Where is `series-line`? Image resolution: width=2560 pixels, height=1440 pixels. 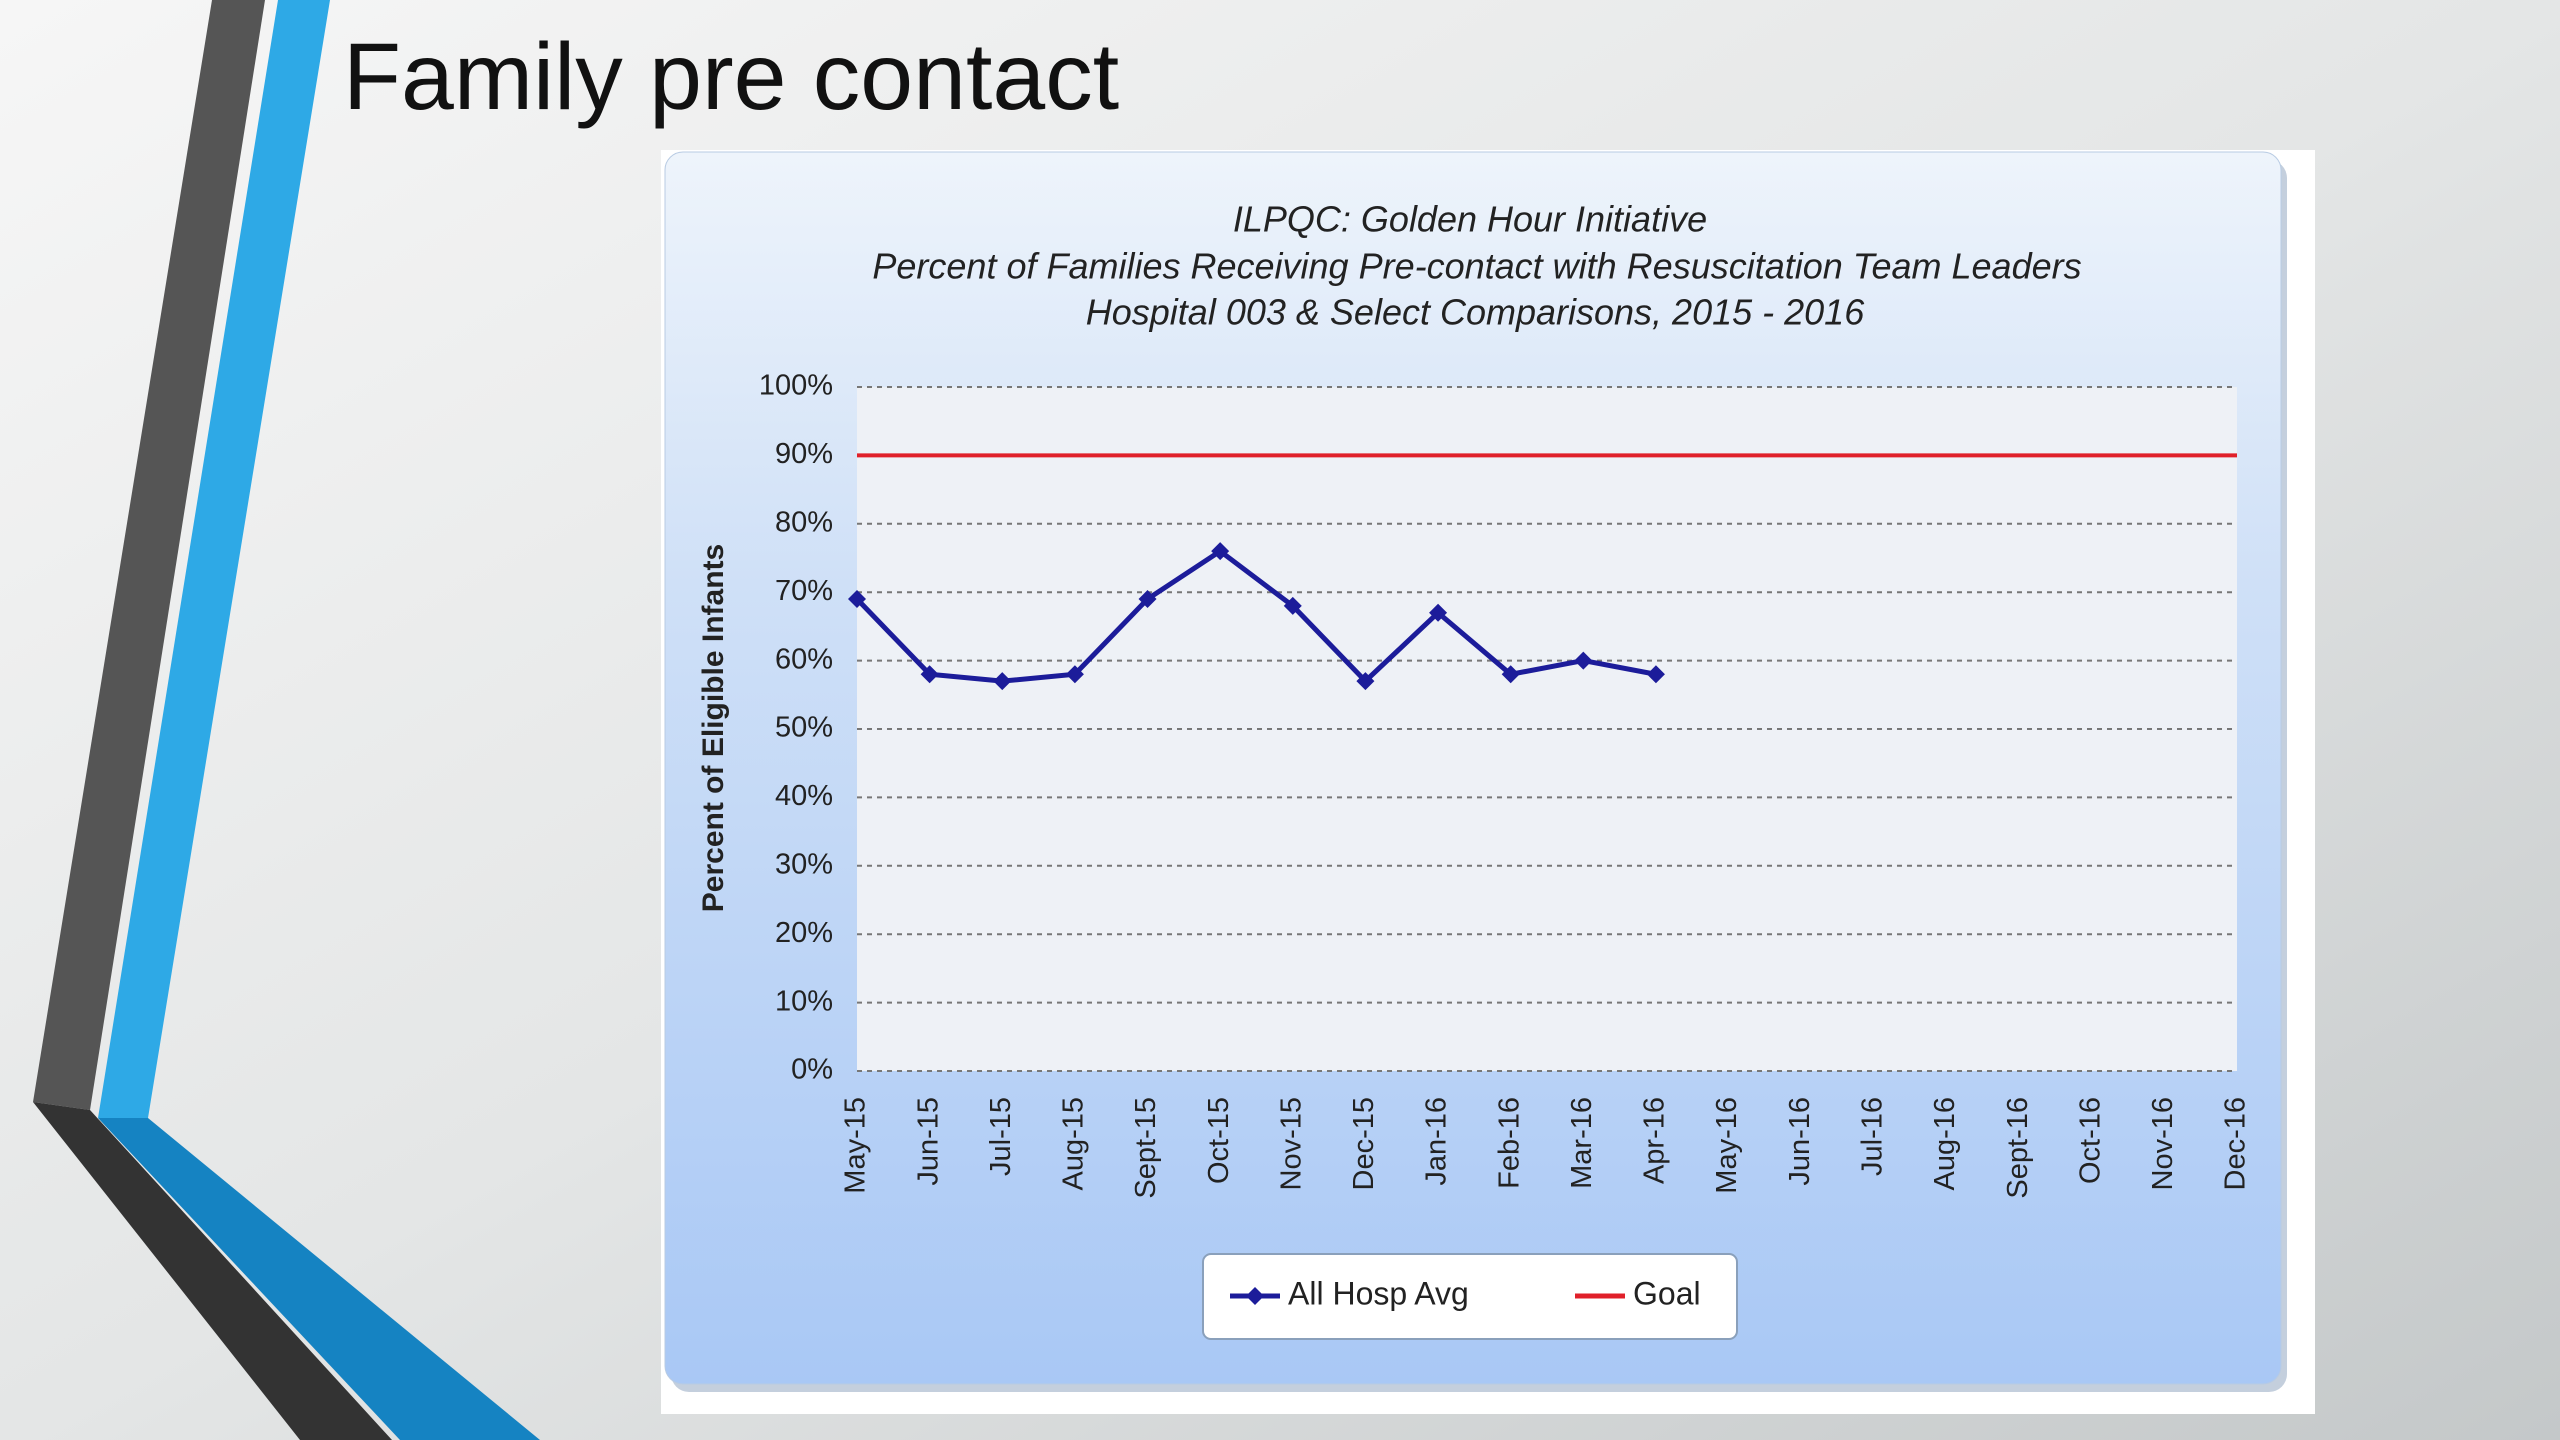
series-line is located at coordinates (1256, 616).